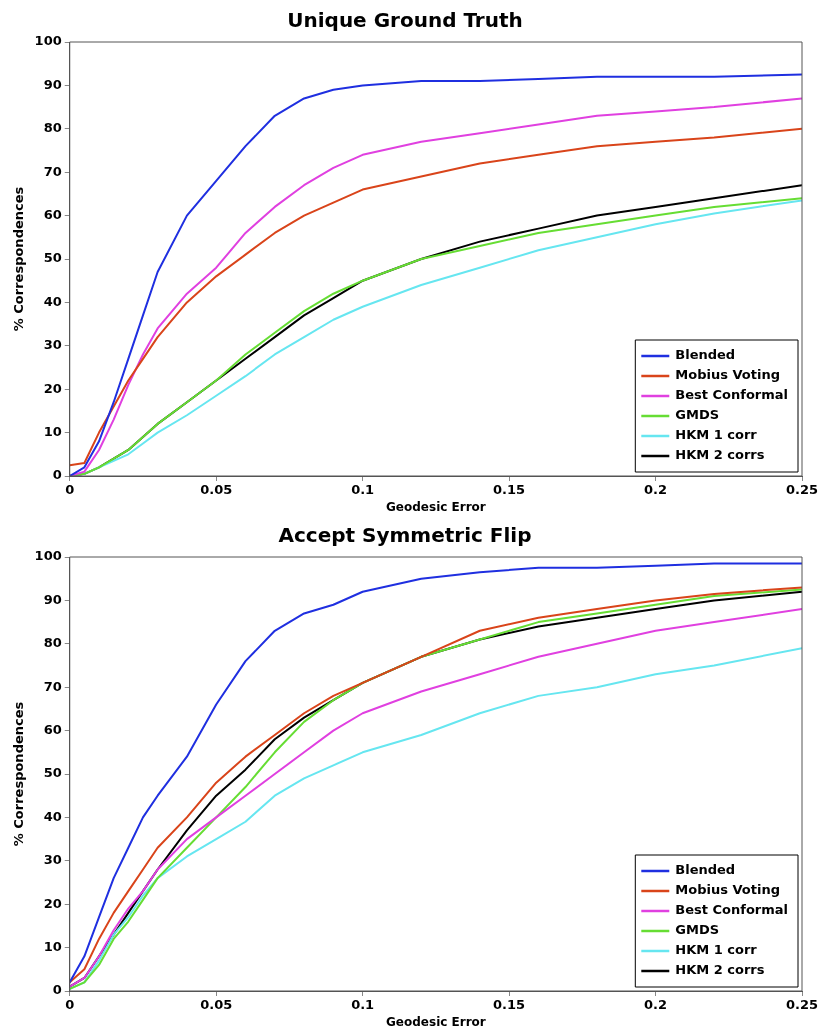  Describe the element at coordinates (405, 535) in the screenshot. I see `chart-title: Accept Symmetric Flip` at that location.